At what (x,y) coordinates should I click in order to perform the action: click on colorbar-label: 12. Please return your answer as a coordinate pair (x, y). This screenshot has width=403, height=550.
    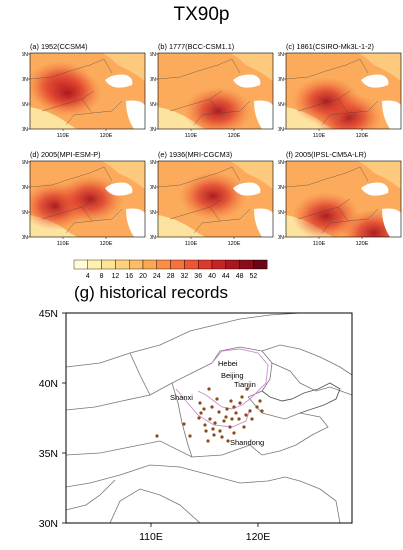
    Looking at the image, I should click on (116, 276).